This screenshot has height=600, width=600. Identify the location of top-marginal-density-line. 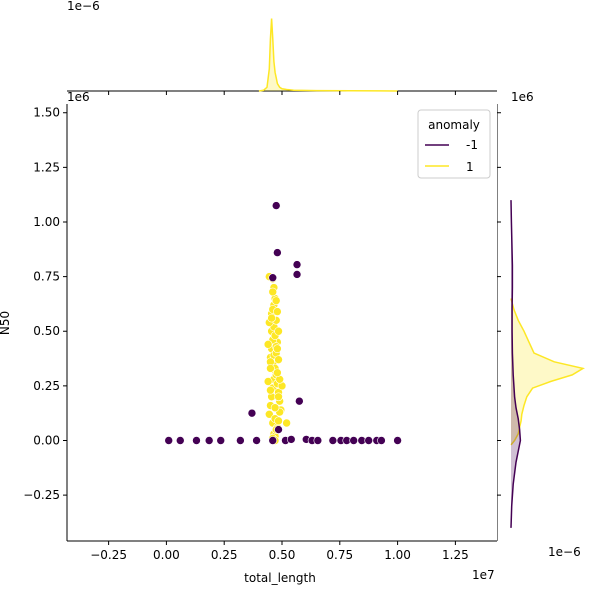
(328, 55).